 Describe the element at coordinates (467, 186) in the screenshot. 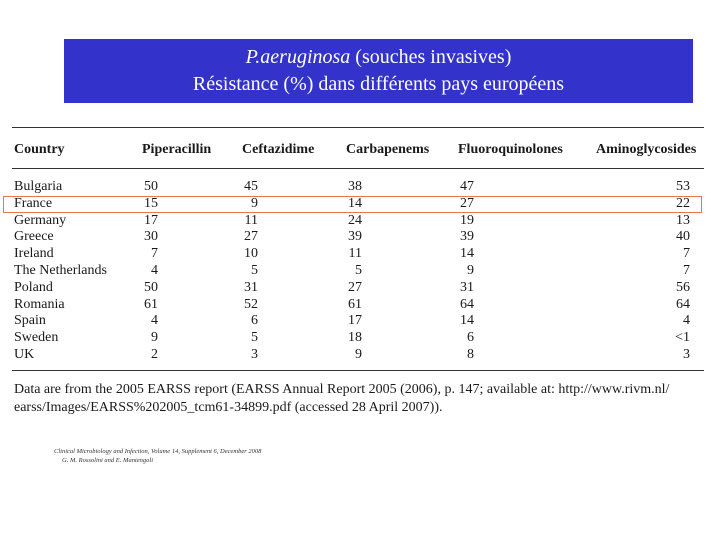

I see `cell-value: 47` at that location.